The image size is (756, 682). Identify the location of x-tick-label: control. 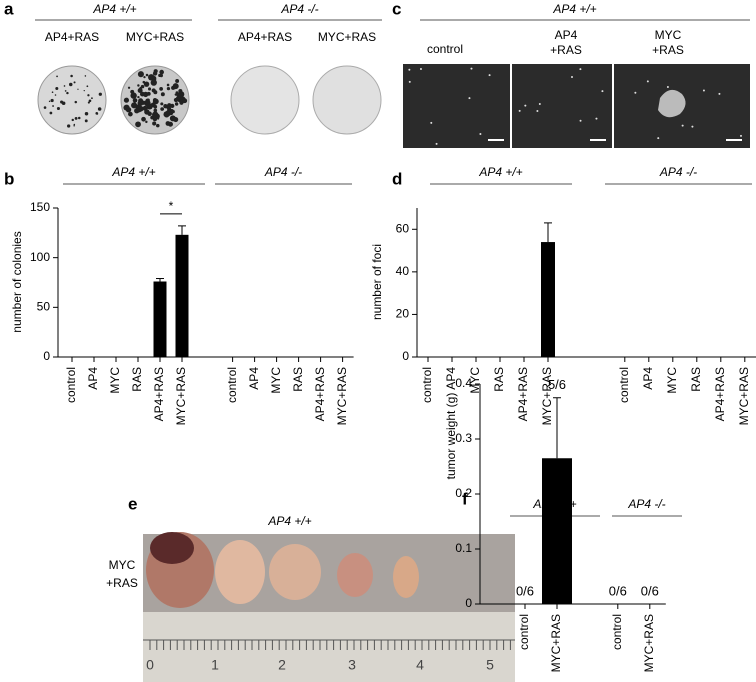
(427, 385).